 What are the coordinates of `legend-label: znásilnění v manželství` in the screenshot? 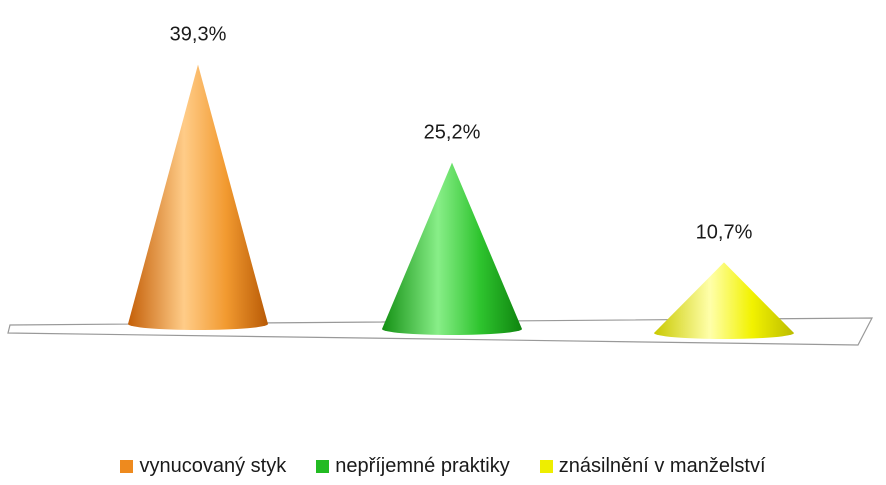 It's located at (662, 465).